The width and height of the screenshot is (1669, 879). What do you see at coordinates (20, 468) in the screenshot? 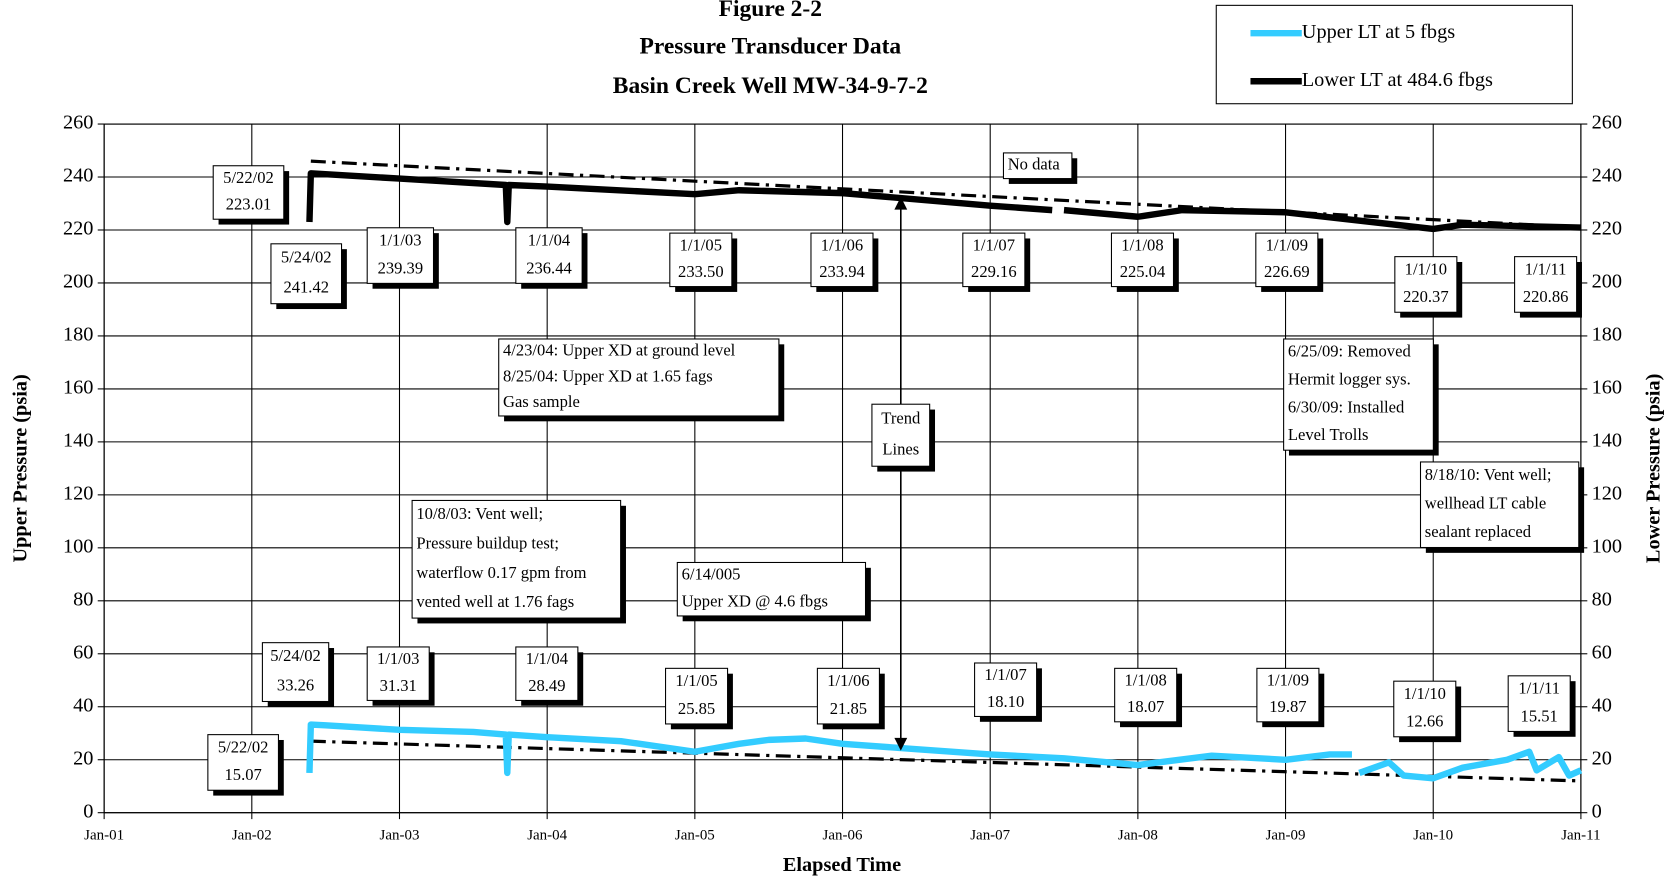
I see `y-axis-label: Upper Pressure (psia)` at bounding box center [20, 468].